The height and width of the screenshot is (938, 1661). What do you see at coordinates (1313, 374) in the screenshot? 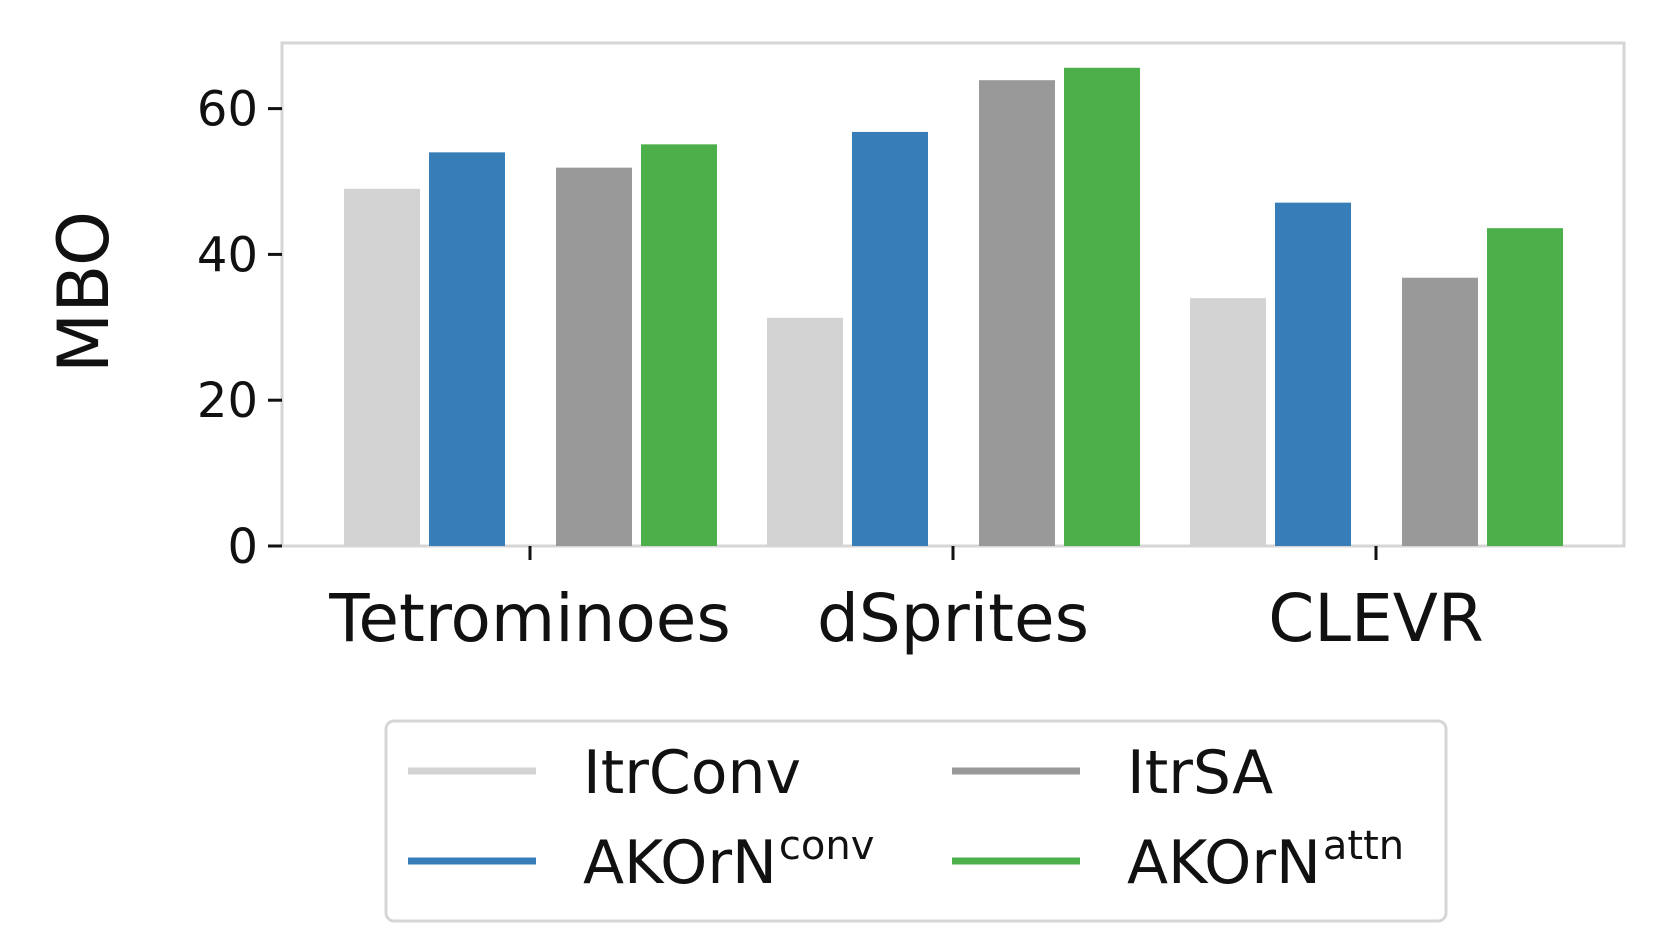
I see `bar-akornconv-clevr` at bounding box center [1313, 374].